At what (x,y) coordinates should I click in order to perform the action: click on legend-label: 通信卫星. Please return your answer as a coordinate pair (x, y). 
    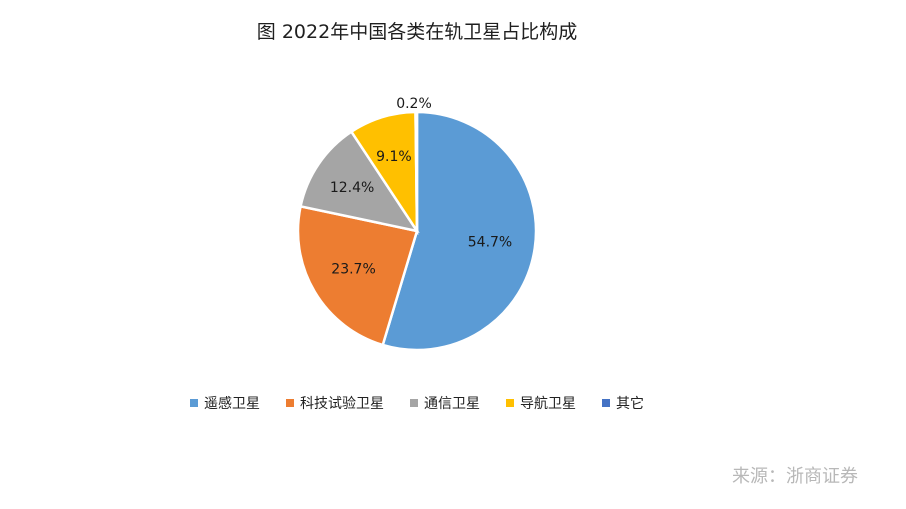
    Looking at the image, I should click on (452, 404).